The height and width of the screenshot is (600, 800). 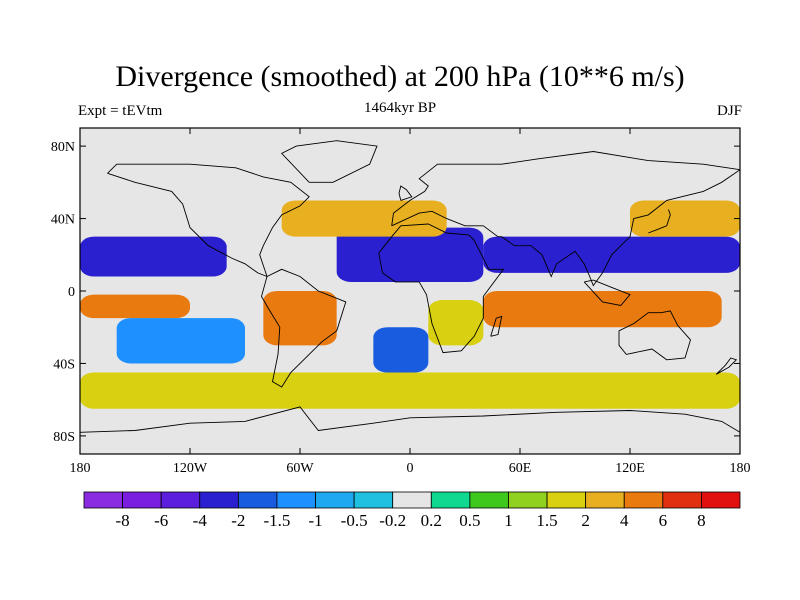 What do you see at coordinates (685, 218) in the screenshot?
I see `region-north-pacific-divergence` at bounding box center [685, 218].